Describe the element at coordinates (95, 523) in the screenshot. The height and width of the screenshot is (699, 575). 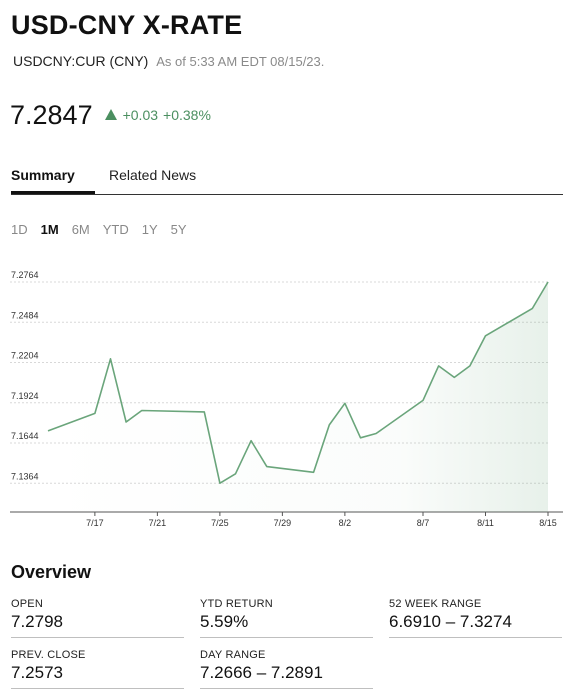
I see `x-tick-label: 7/17` at that location.